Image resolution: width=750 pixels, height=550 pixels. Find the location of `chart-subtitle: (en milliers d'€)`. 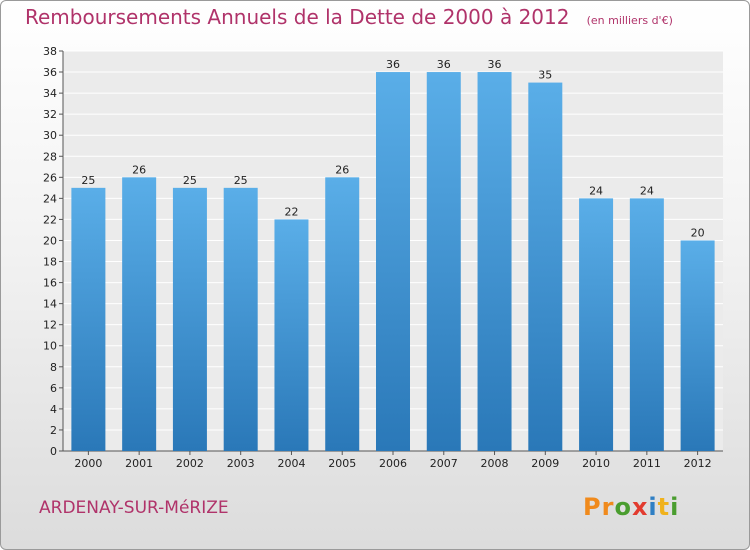

chart-subtitle: (en milliers d'€) is located at coordinates (629, 20).